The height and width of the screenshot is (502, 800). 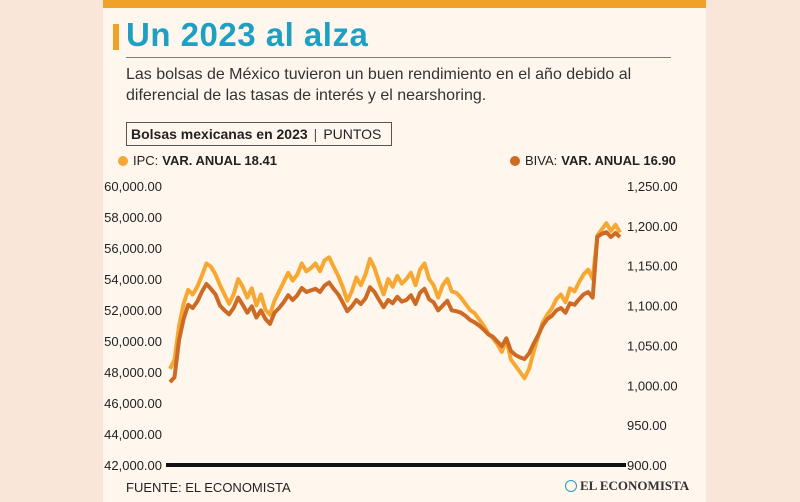 What do you see at coordinates (647, 465) in the screenshot?
I see `y-right-tick-label: 900.00` at bounding box center [647, 465].